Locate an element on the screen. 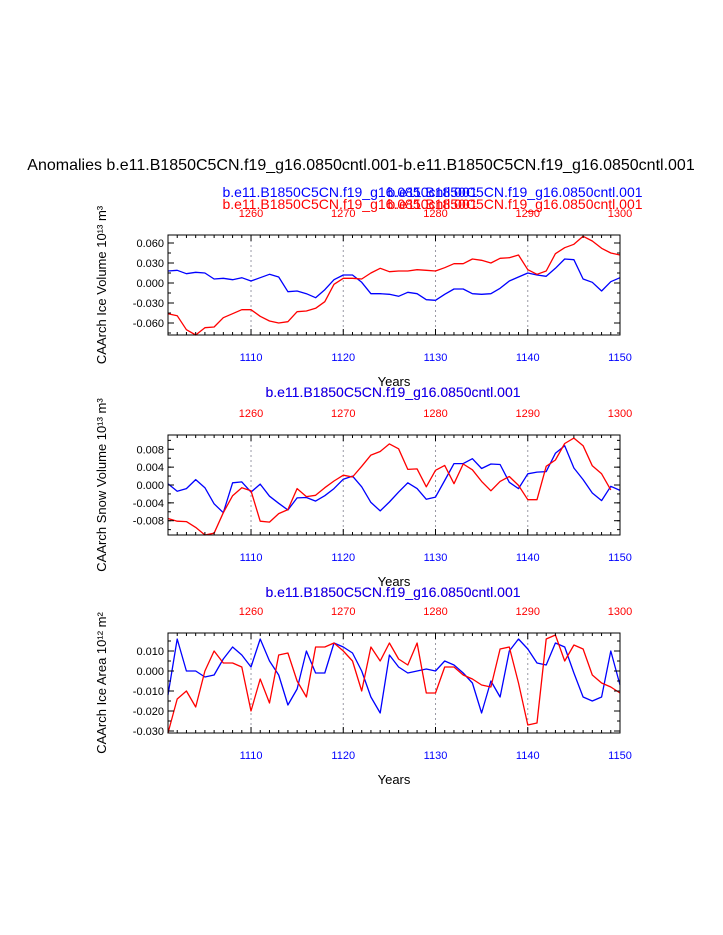  y-tick-label: -0.060 is located at coordinates (148, 324).